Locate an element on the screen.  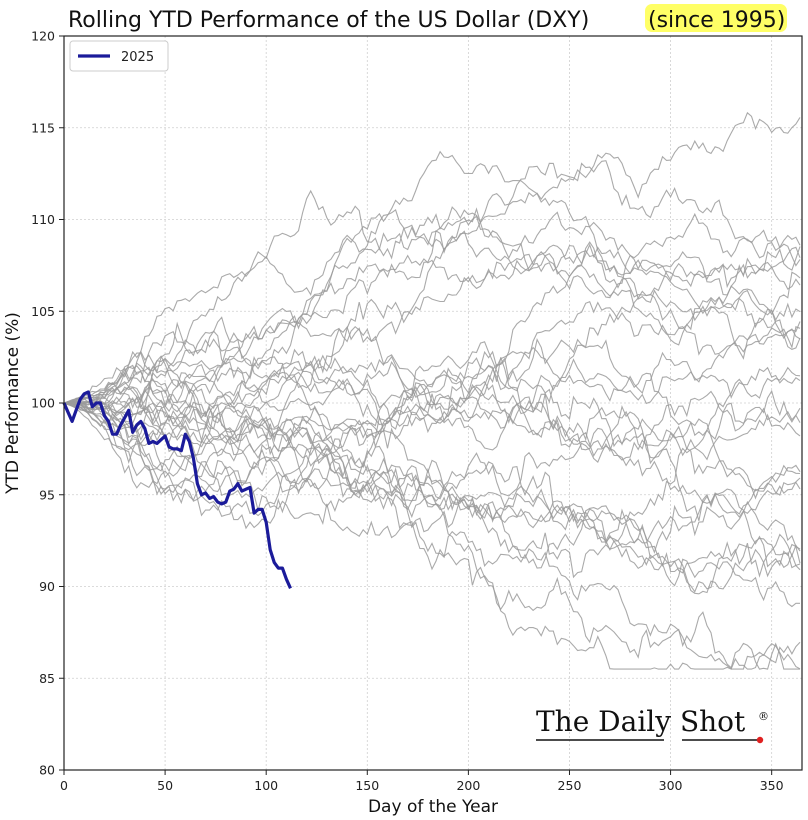
x-tick-label: 100 is located at coordinates (266, 785).